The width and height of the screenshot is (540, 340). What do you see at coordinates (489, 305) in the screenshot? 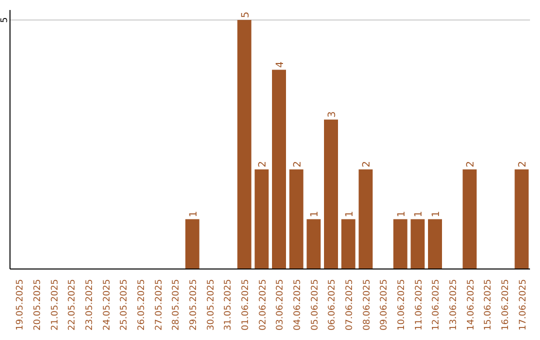
I see `x-tick-label: 15.06.2025` at bounding box center [489, 305].